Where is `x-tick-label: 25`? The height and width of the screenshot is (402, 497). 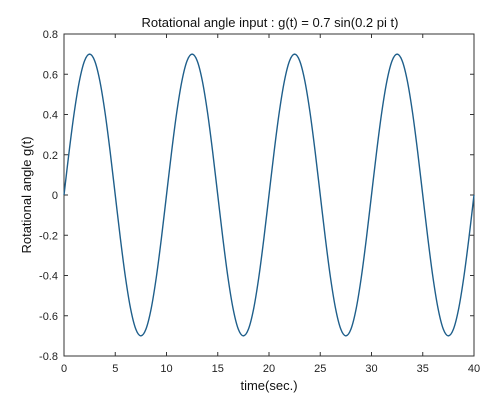
x-tick-label: 25 is located at coordinates (320, 369).